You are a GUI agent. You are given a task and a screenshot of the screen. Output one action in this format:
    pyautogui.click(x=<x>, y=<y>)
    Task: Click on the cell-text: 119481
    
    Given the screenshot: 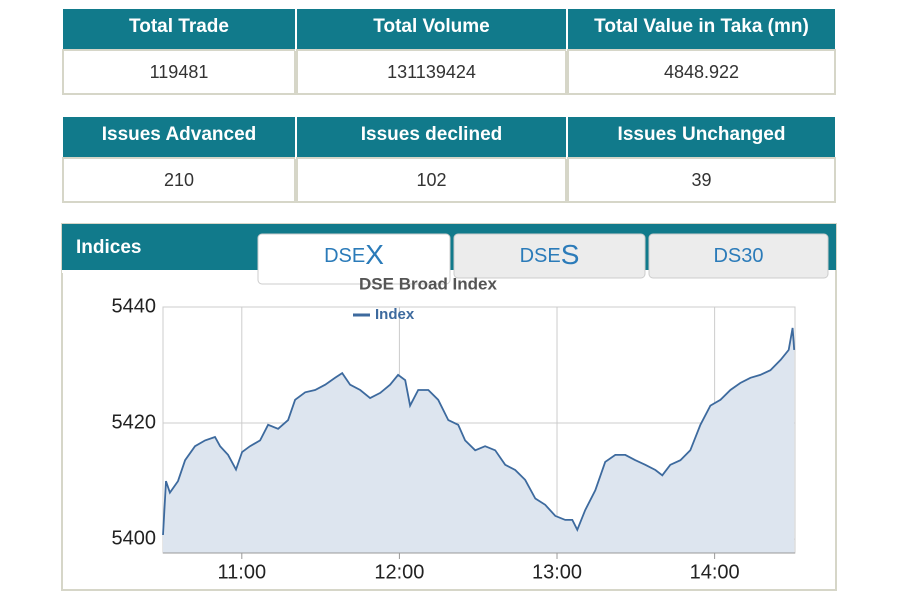 What is the action you would take?
    pyautogui.click(x=179, y=72)
    